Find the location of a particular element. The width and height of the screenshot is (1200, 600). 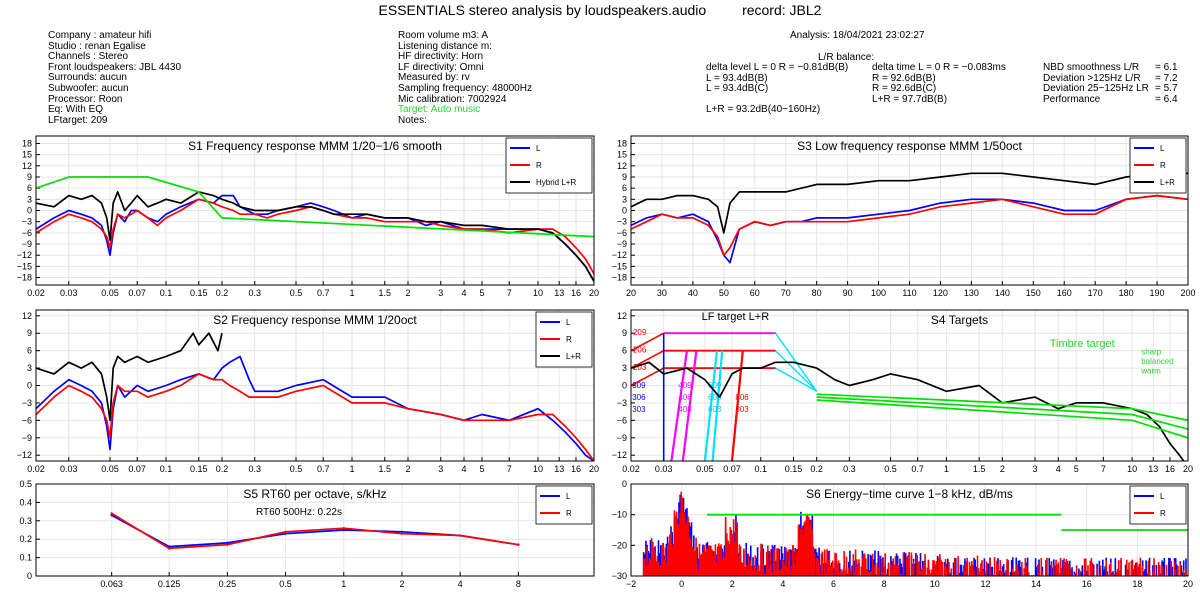

y-tick-label: −3 is located at coordinates (622, 222).